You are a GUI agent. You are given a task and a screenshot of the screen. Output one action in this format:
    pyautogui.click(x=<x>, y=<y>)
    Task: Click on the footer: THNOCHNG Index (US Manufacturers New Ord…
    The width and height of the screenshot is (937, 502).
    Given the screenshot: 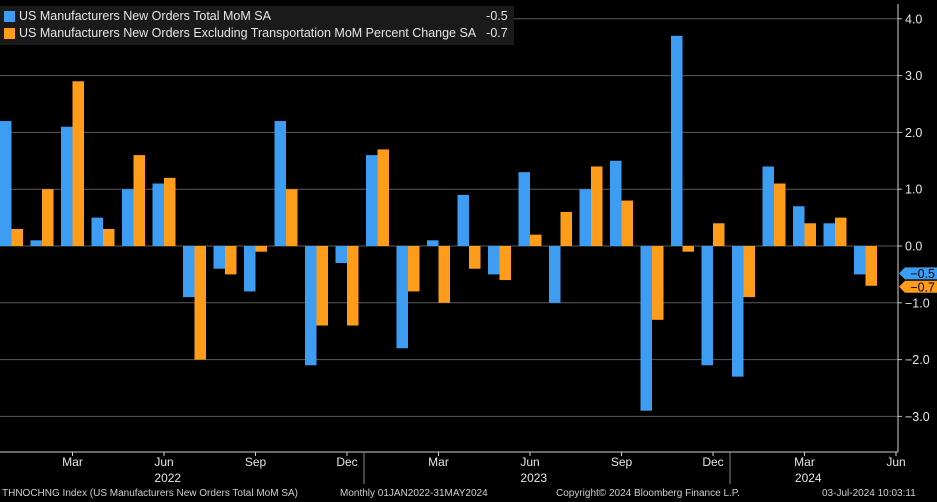 What is the action you would take?
    pyautogui.click(x=468, y=494)
    